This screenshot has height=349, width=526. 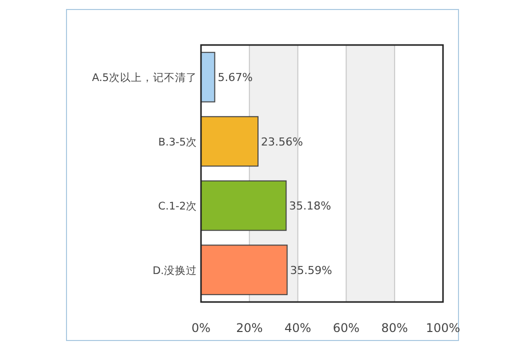 I want to click on y-tick-label: C.1-2次, so click(x=177, y=206).